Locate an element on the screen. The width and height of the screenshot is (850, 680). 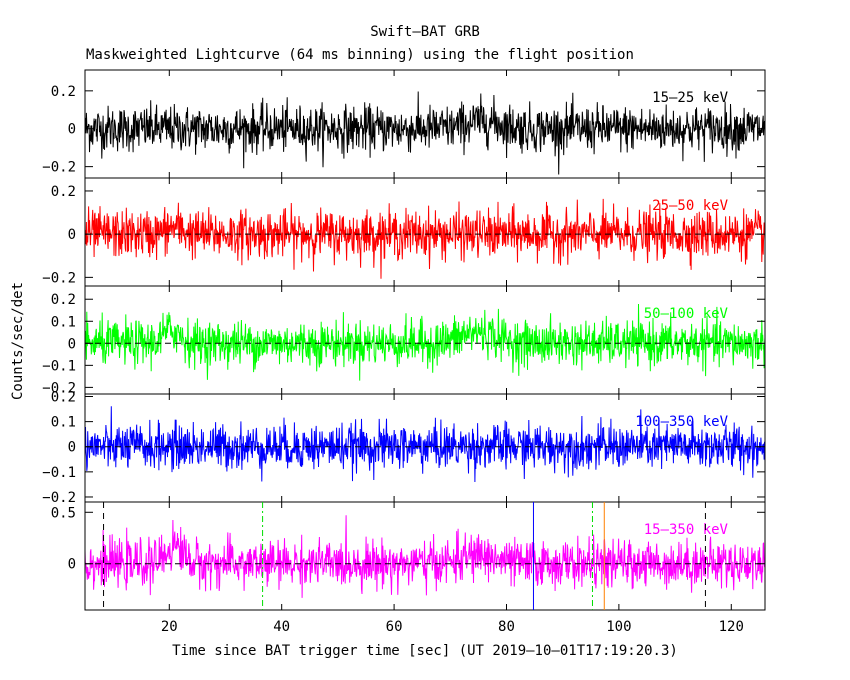
band-label: 15–350 keV is located at coordinates (686, 530).